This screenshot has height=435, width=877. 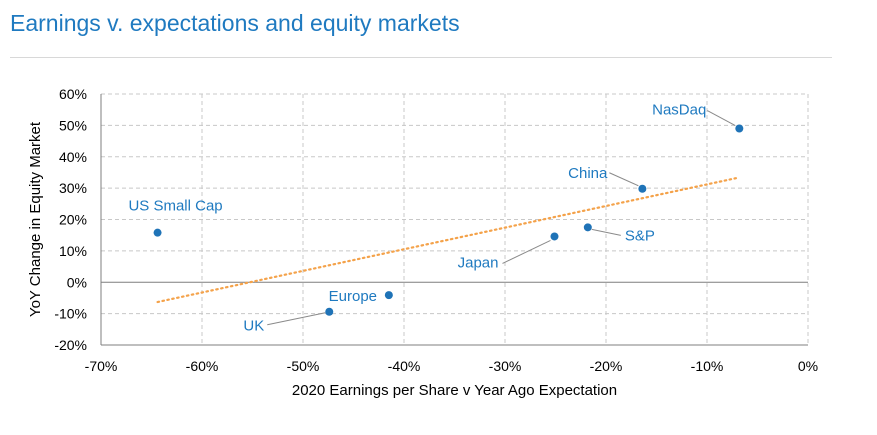 I want to click on y-tick-label: 20%, so click(x=73, y=220).